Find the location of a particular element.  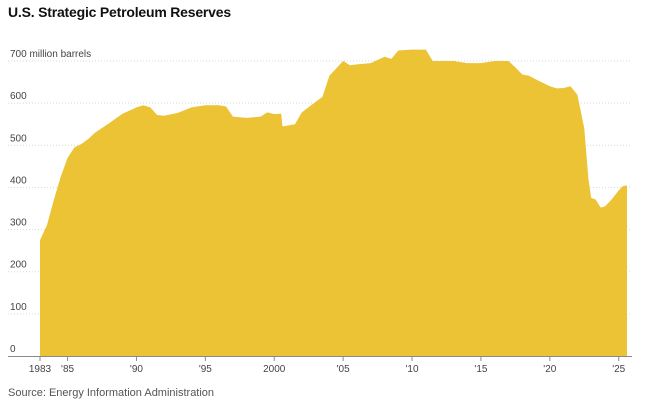

y-tick-label: 700 million barrels is located at coordinates (50, 54).